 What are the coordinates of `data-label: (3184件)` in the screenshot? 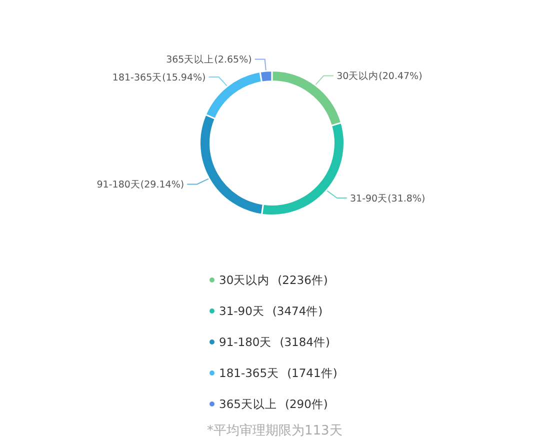 It's located at (305, 342).